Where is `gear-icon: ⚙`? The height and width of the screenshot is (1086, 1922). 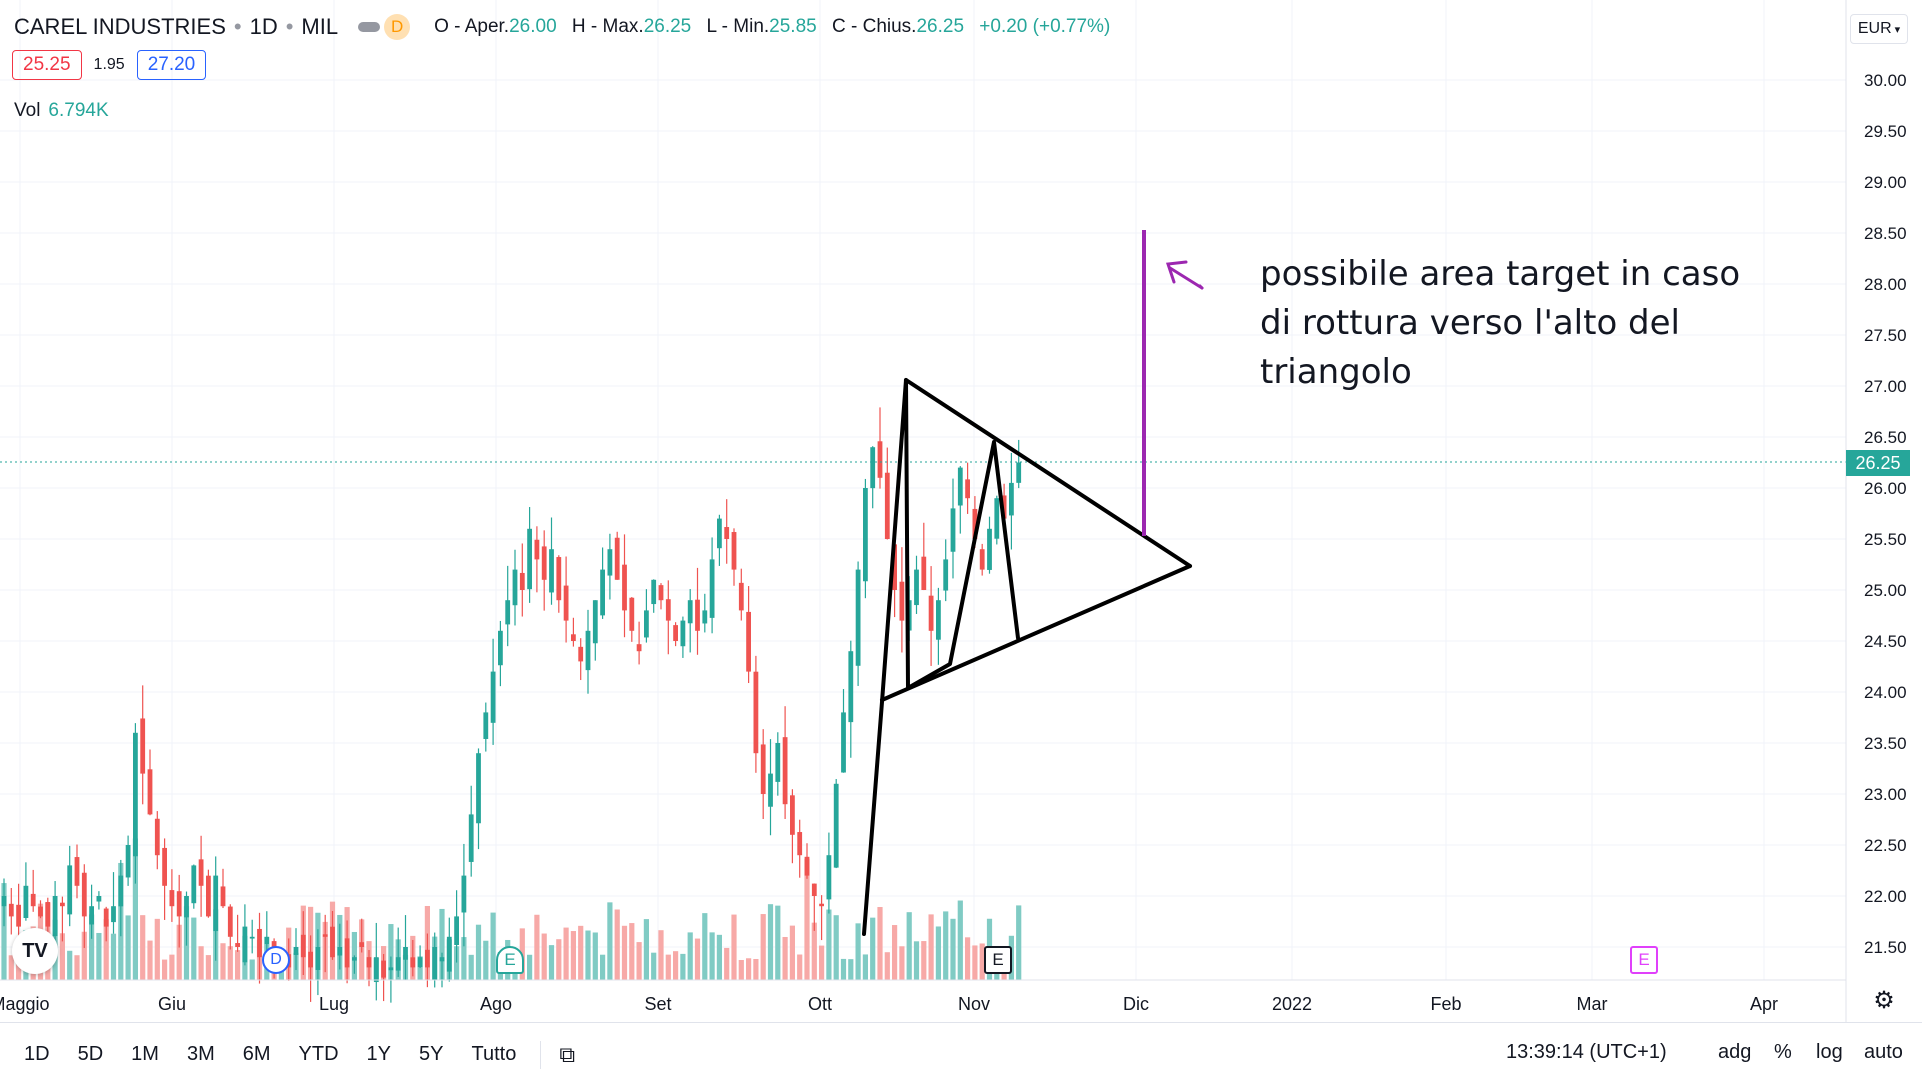
gear-icon: ⚙ is located at coordinates (1884, 1000).